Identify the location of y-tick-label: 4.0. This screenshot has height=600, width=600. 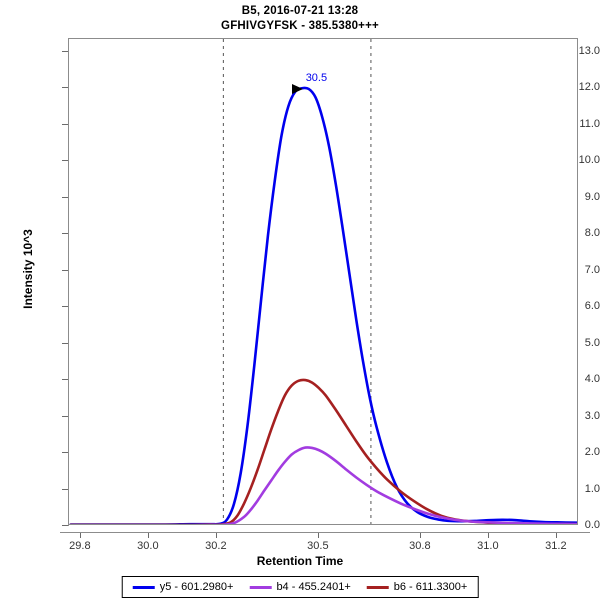
(592, 379).